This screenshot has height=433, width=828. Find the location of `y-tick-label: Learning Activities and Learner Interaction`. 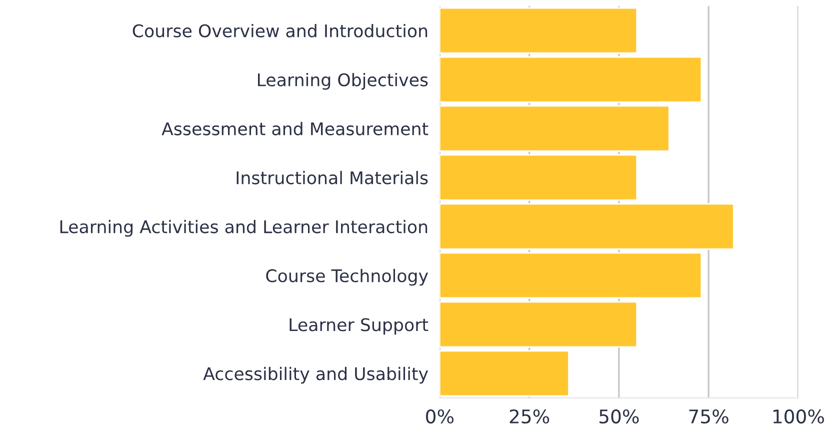

y-tick-label: Learning Activities and Learner Interaction is located at coordinates (244, 228).